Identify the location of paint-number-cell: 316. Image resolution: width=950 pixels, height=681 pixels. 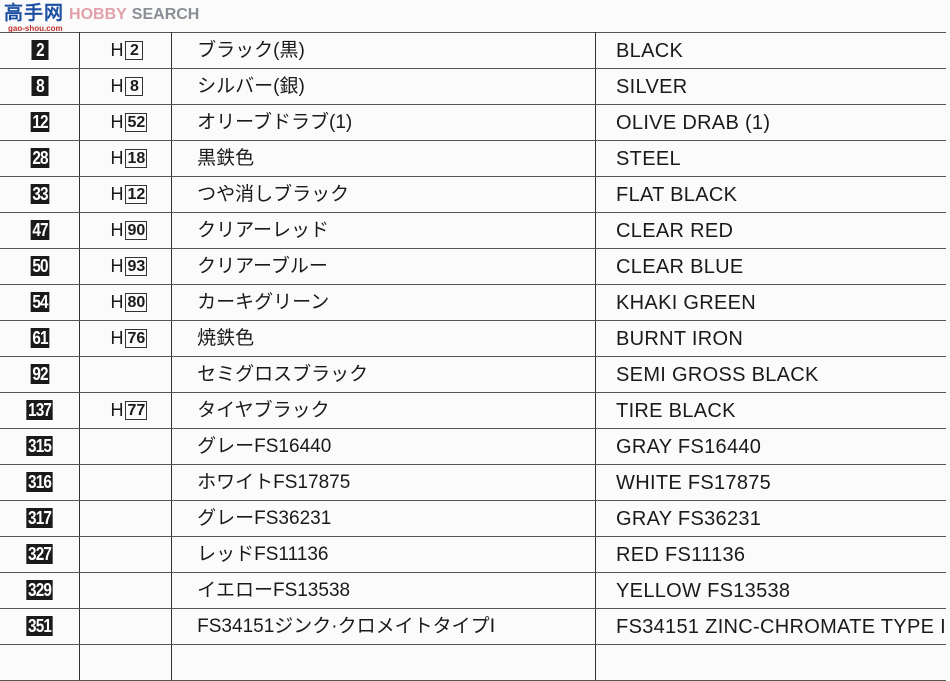
(40, 482).